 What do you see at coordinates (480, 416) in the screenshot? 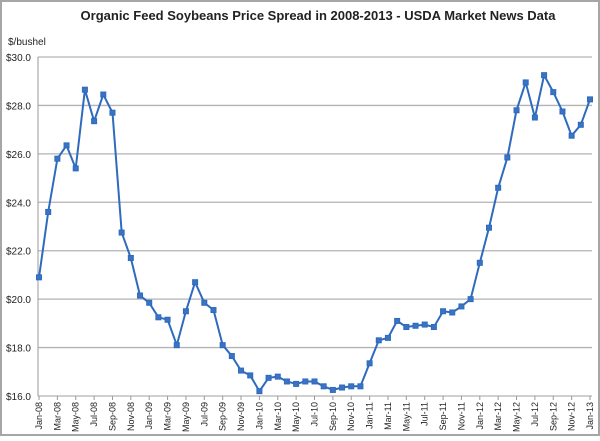
I see `x-tick-label: Jan-12` at bounding box center [480, 416].